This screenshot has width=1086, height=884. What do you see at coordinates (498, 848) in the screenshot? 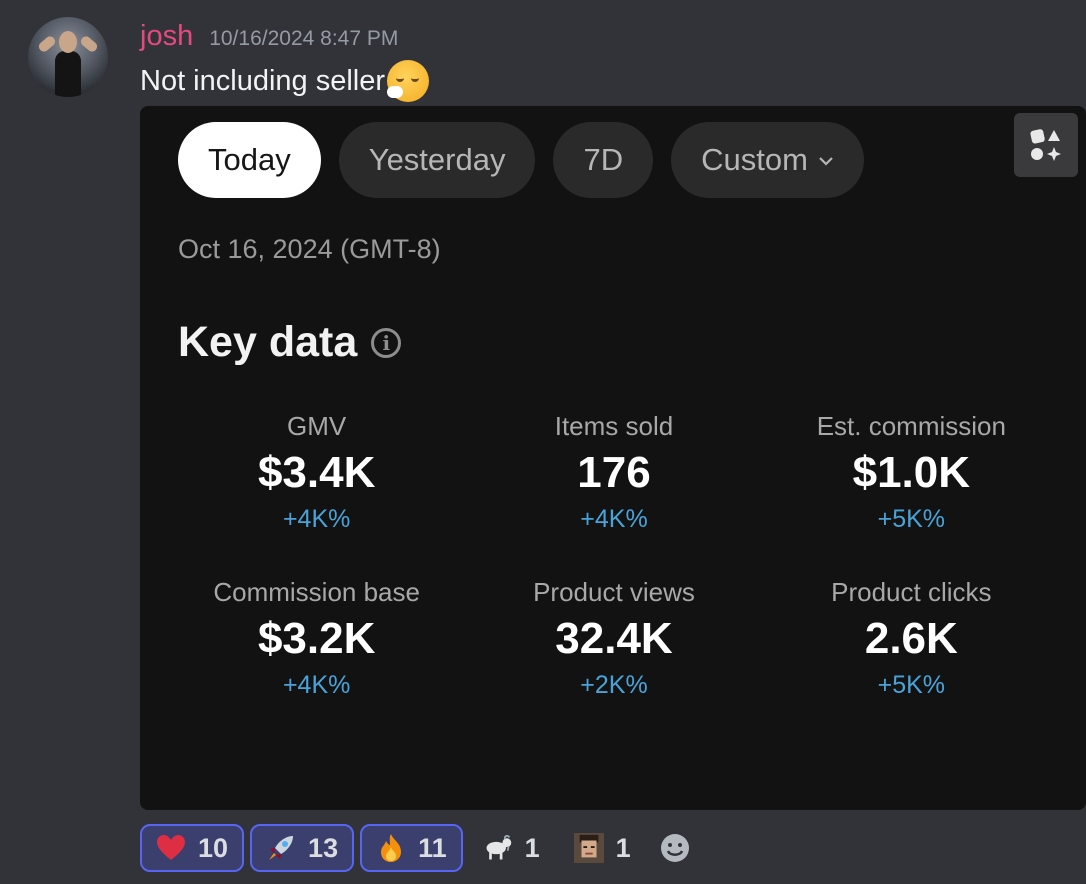
I see `goat-icon` at bounding box center [498, 848].